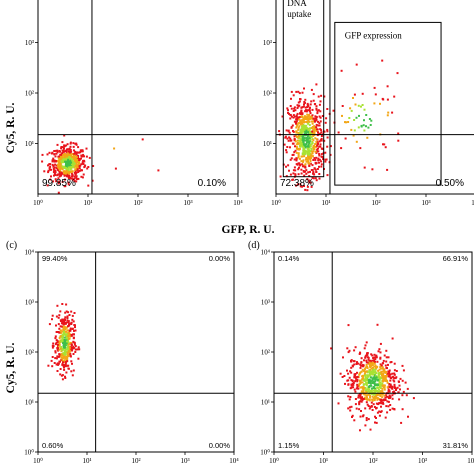  Describe the element at coordinates (276, 203) in the screenshot. I see `x-tick-label: 10⁰` at that location.